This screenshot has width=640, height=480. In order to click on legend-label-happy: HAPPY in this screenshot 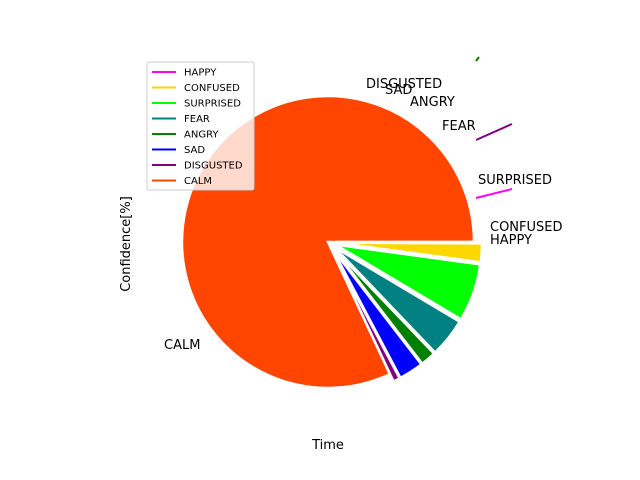, I will do `click(200, 73)`.